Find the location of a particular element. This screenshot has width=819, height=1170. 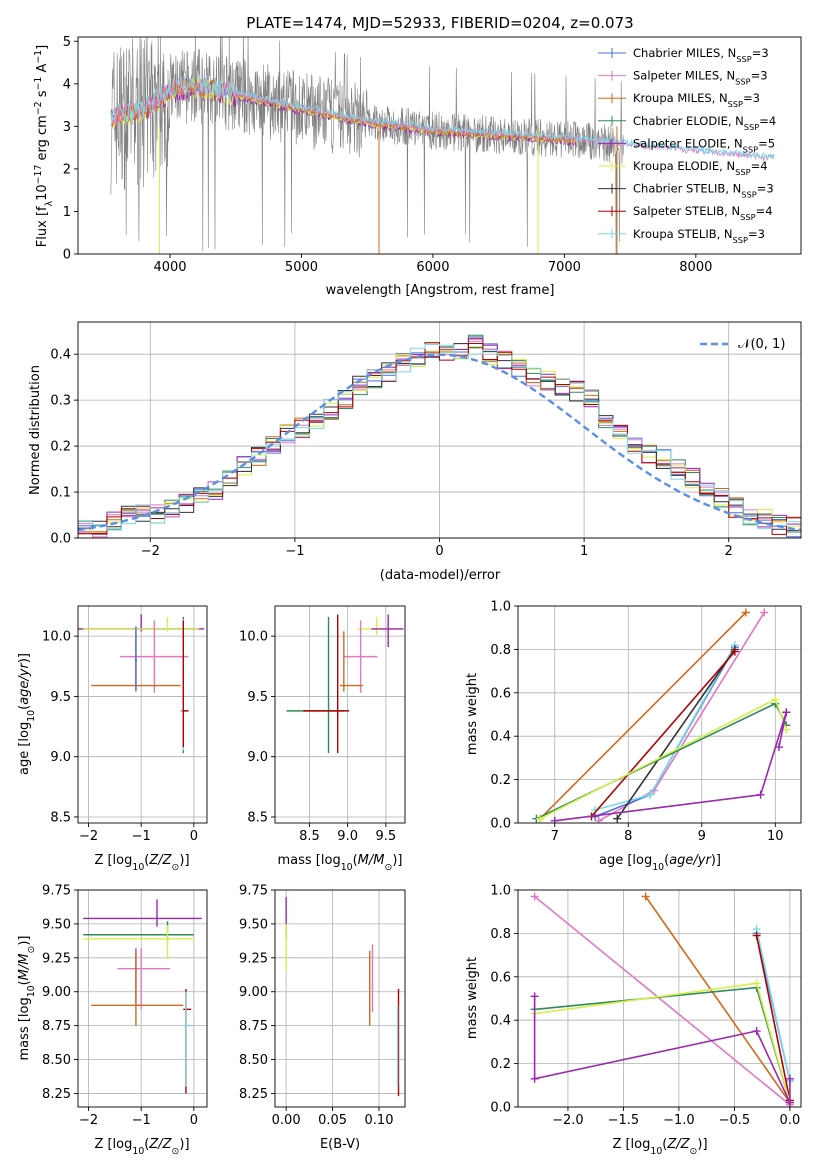

x-tick-label: 8 is located at coordinates (628, 836).